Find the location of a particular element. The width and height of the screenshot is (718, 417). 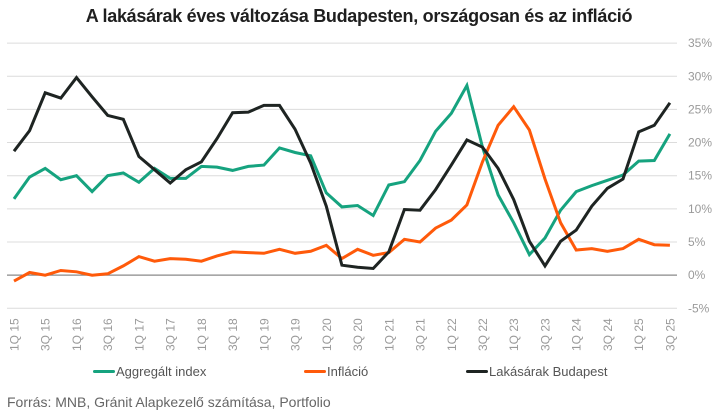

legend-item-aggregalt-index: Aggregált index is located at coordinates (149, 371).